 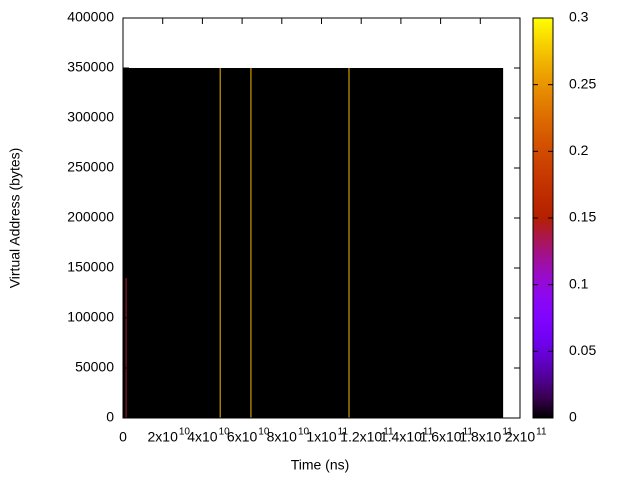 I want to click on colorbar-tick-label: 0.2, so click(x=579, y=150).